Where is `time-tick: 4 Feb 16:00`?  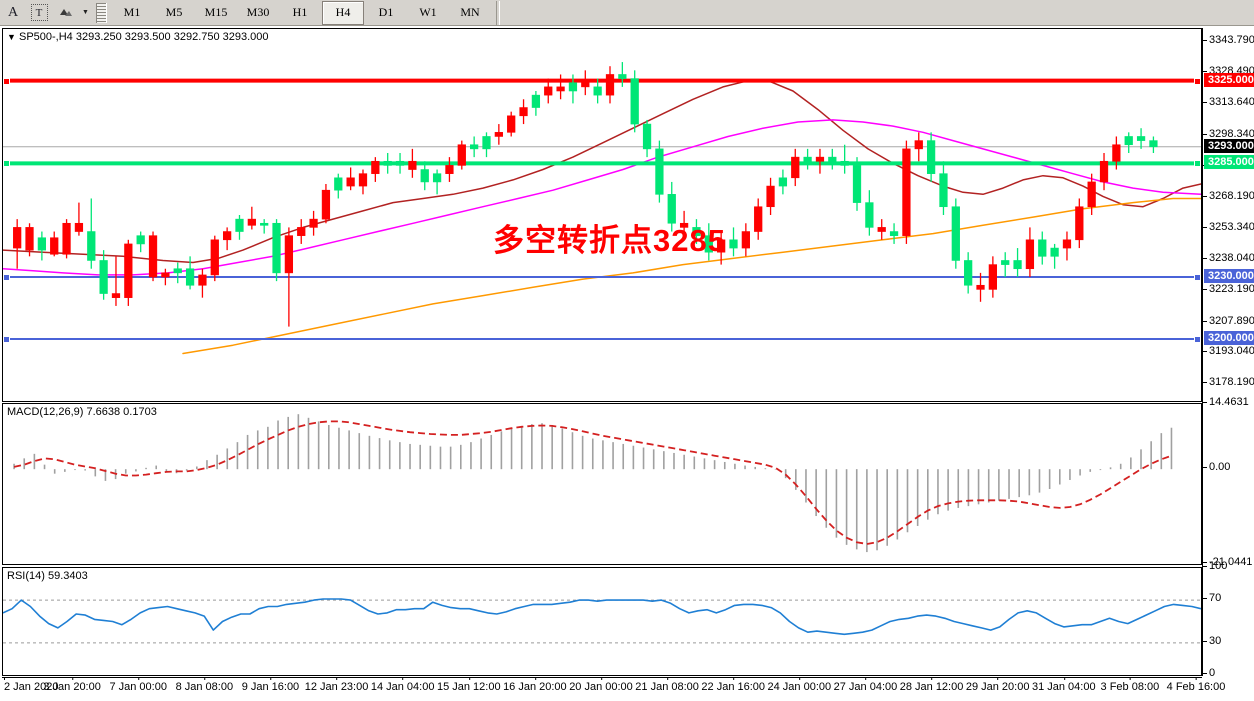 time-tick: 4 Feb 16:00 is located at coordinates (1196, 685).